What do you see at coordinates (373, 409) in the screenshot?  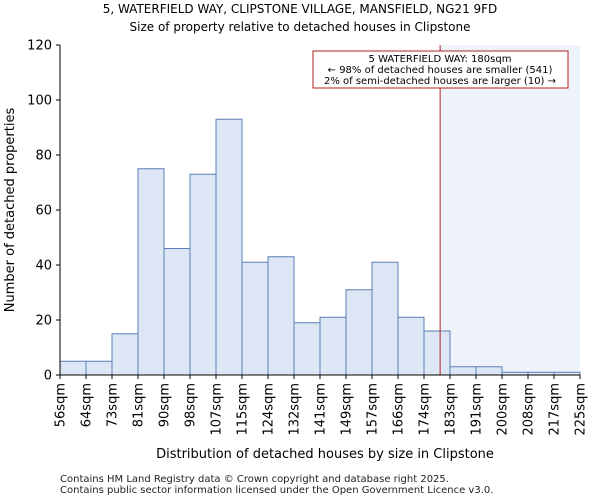 I see `x-tick-label: 157sqm` at bounding box center [373, 409].